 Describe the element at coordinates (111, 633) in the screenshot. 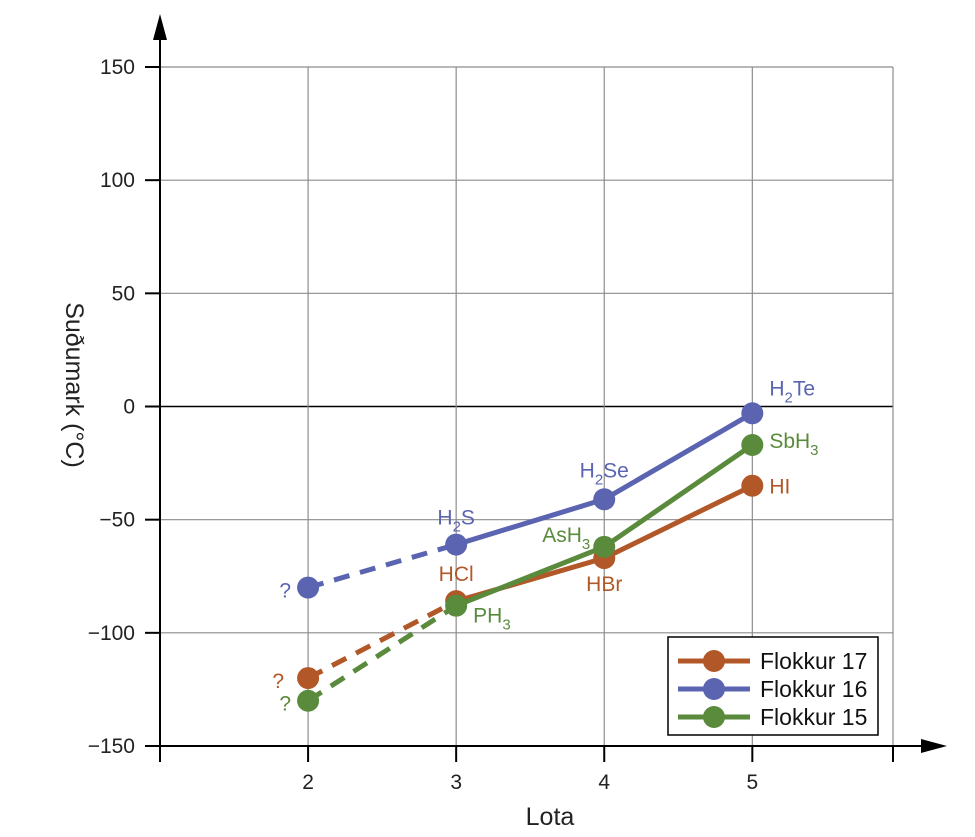

I see `y-tick-label: −100` at that location.